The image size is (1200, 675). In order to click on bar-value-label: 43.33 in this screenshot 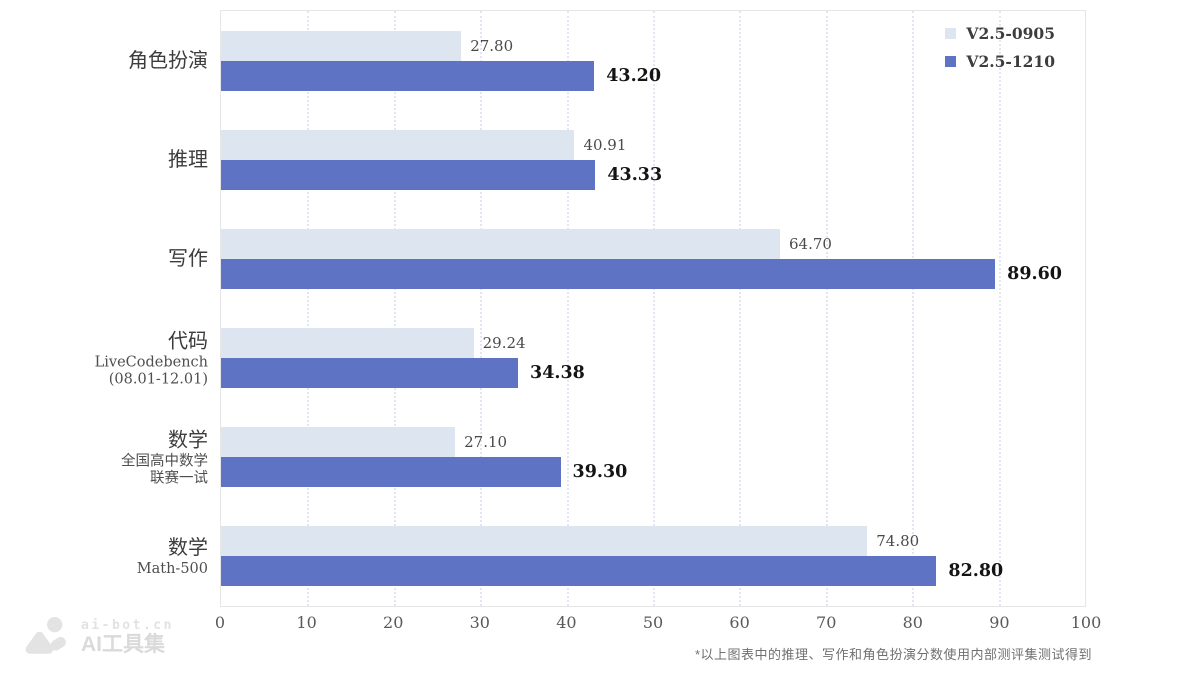, I will do `click(635, 174)`.